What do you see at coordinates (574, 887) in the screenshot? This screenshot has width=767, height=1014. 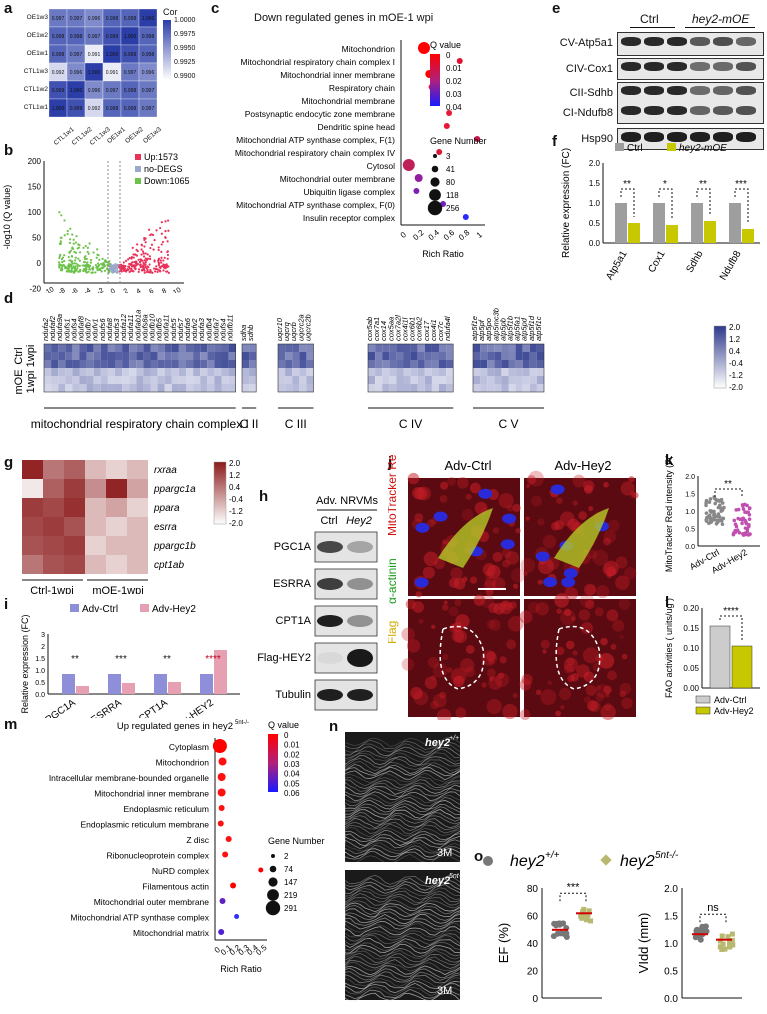 I see `scatter-o-sig: ***` at bounding box center [574, 887].